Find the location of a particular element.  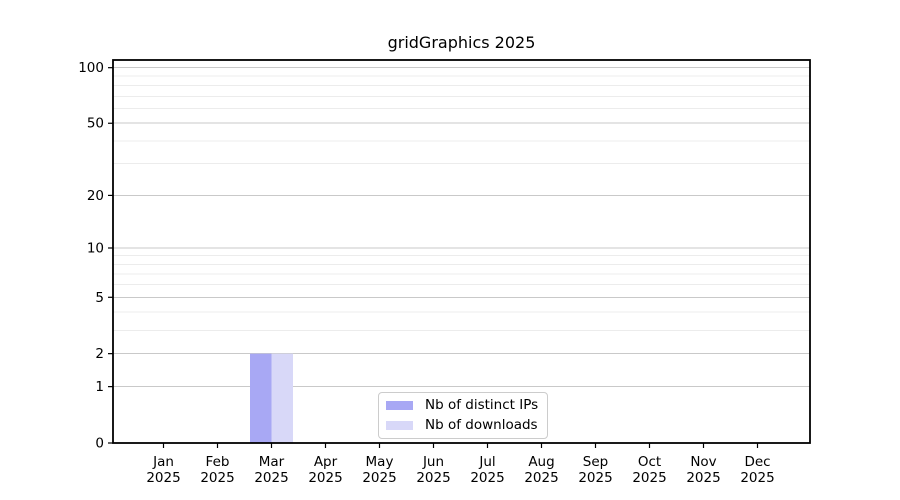

x-tick-label: Feb 2025 is located at coordinates (217, 470).